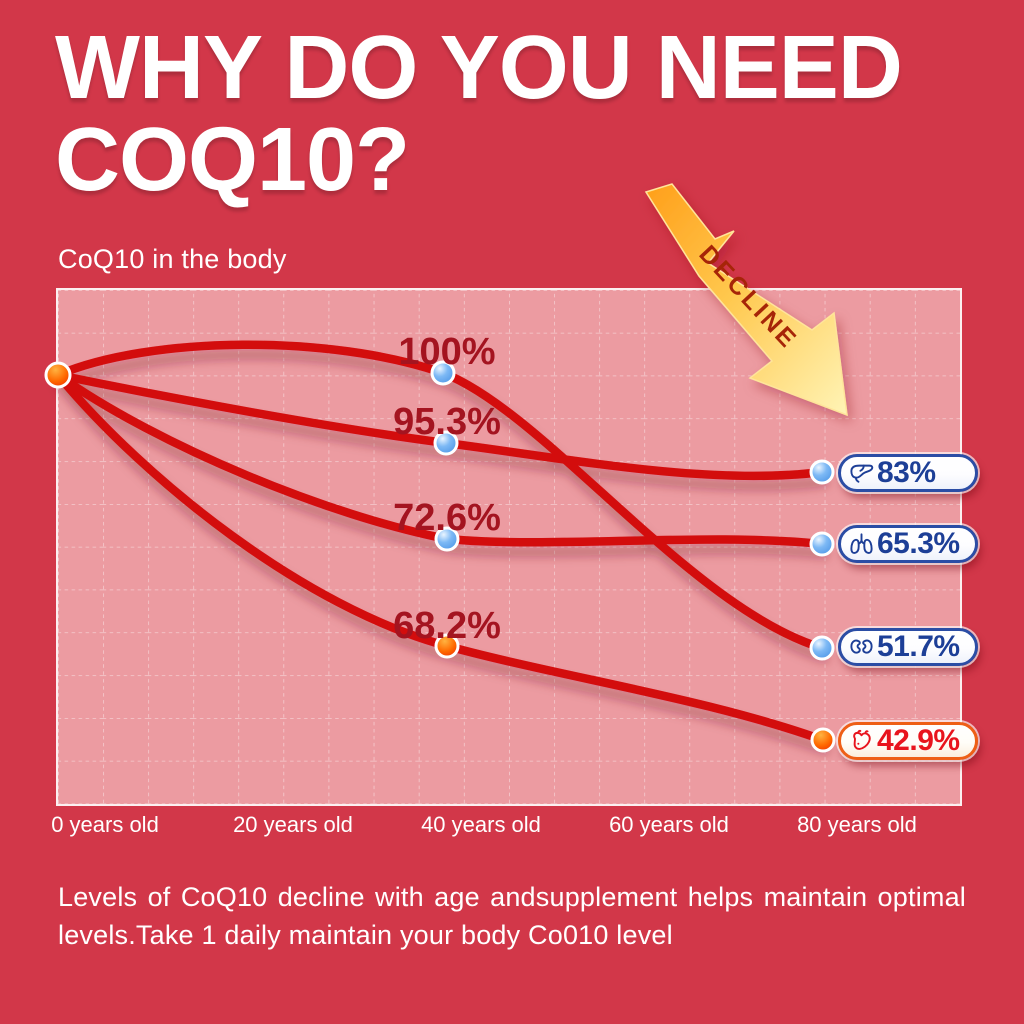 The image size is (1024, 1024). Describe the element at coordinates (447, 518) in the screenshot. I see `data-label-72-6: 72.6%` at that location.